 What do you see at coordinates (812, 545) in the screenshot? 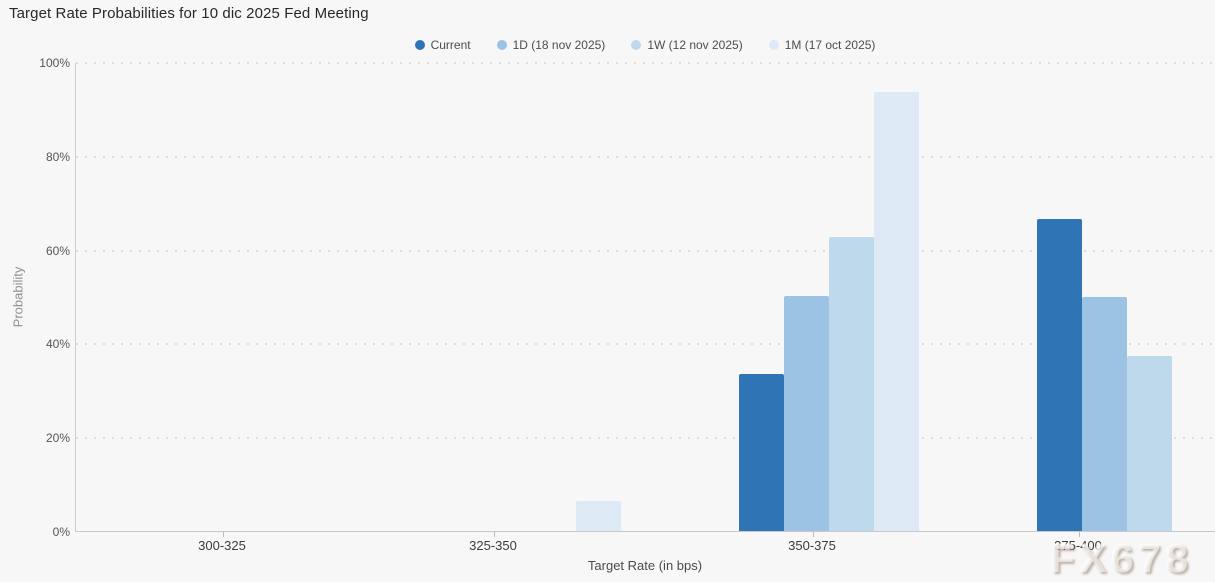
I see `x-tick-label-350-375: 350-375` at bounding box center [812, 545].